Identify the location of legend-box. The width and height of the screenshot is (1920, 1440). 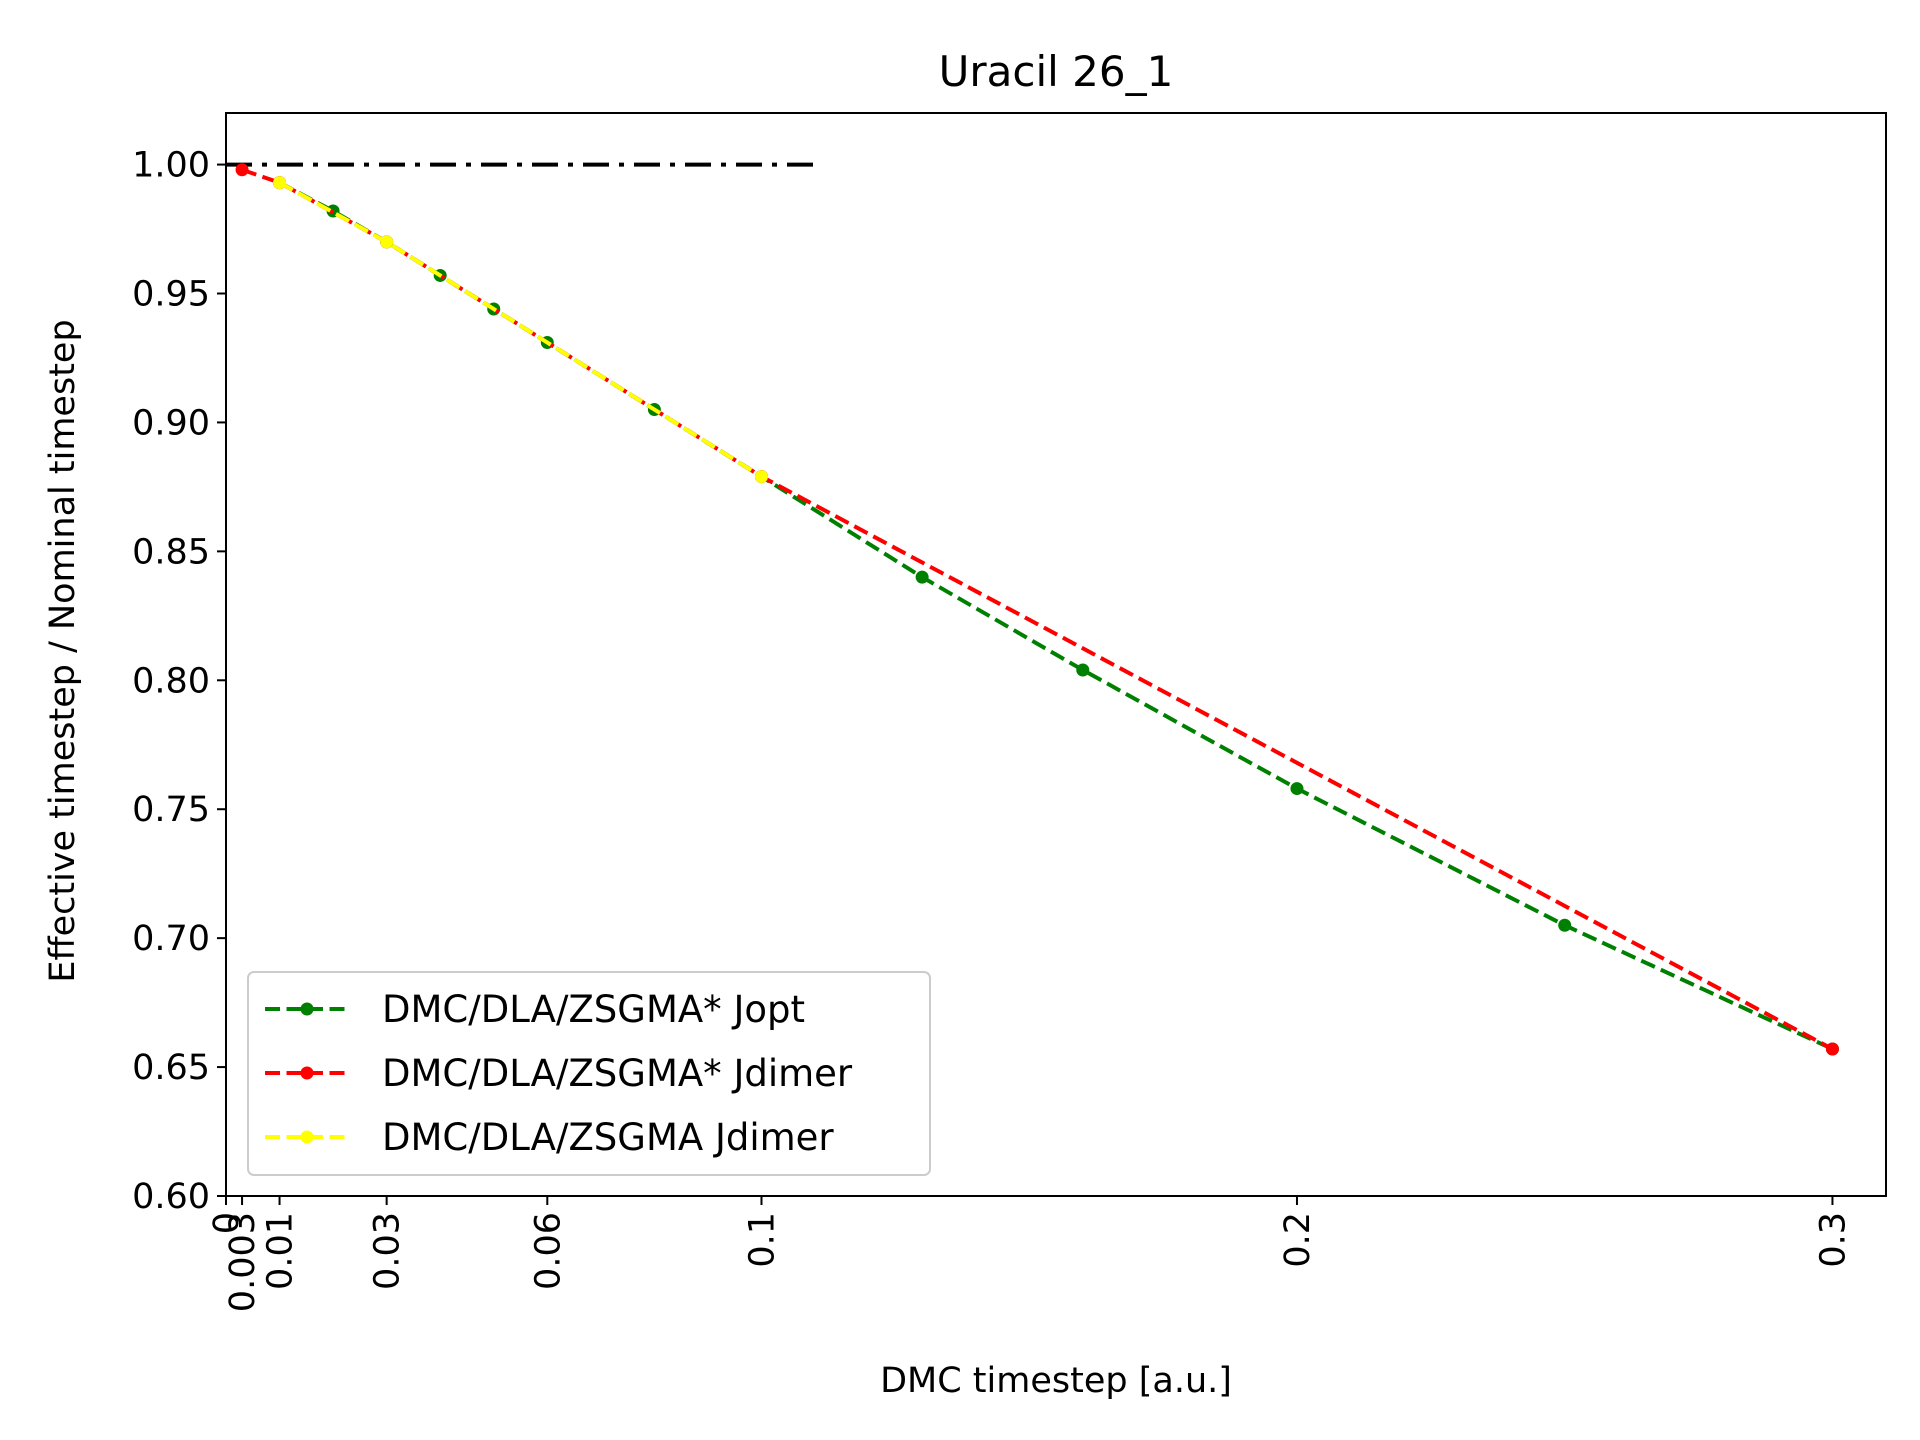
(589, 1073).